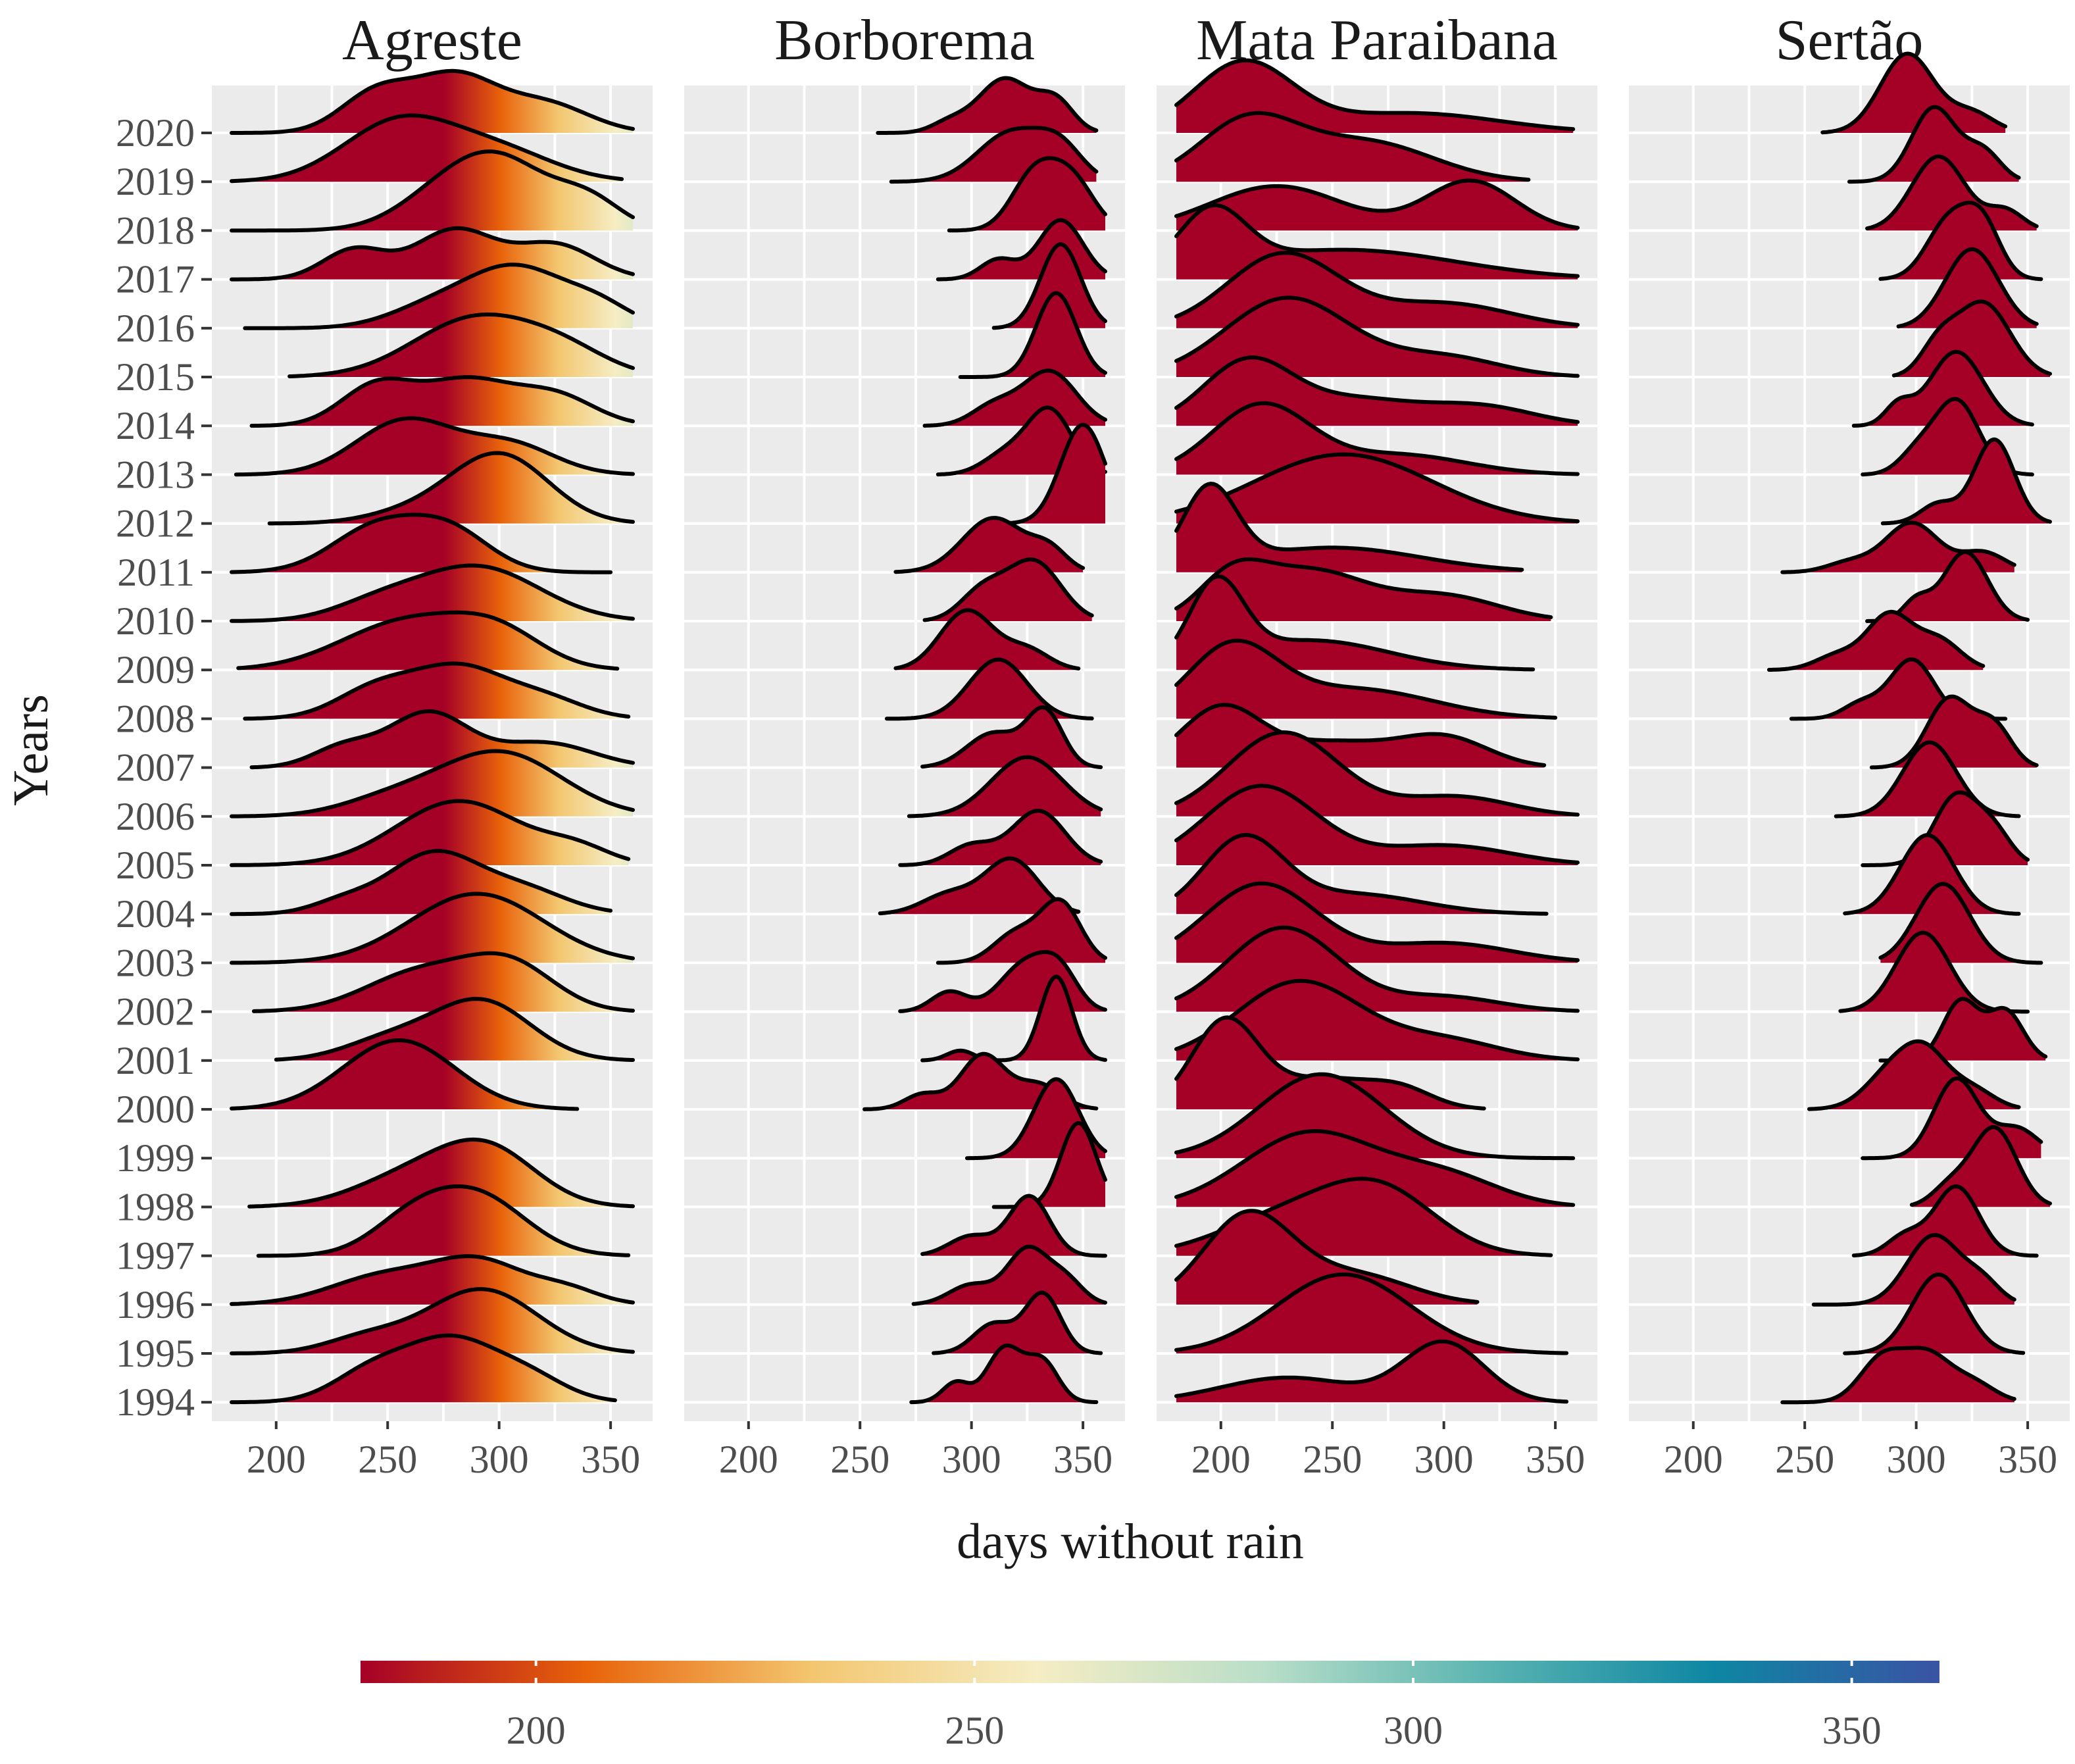 The width and height of the screenshot is (2075, 1764). I want to click on ridge-2015, so click(1971, 338).